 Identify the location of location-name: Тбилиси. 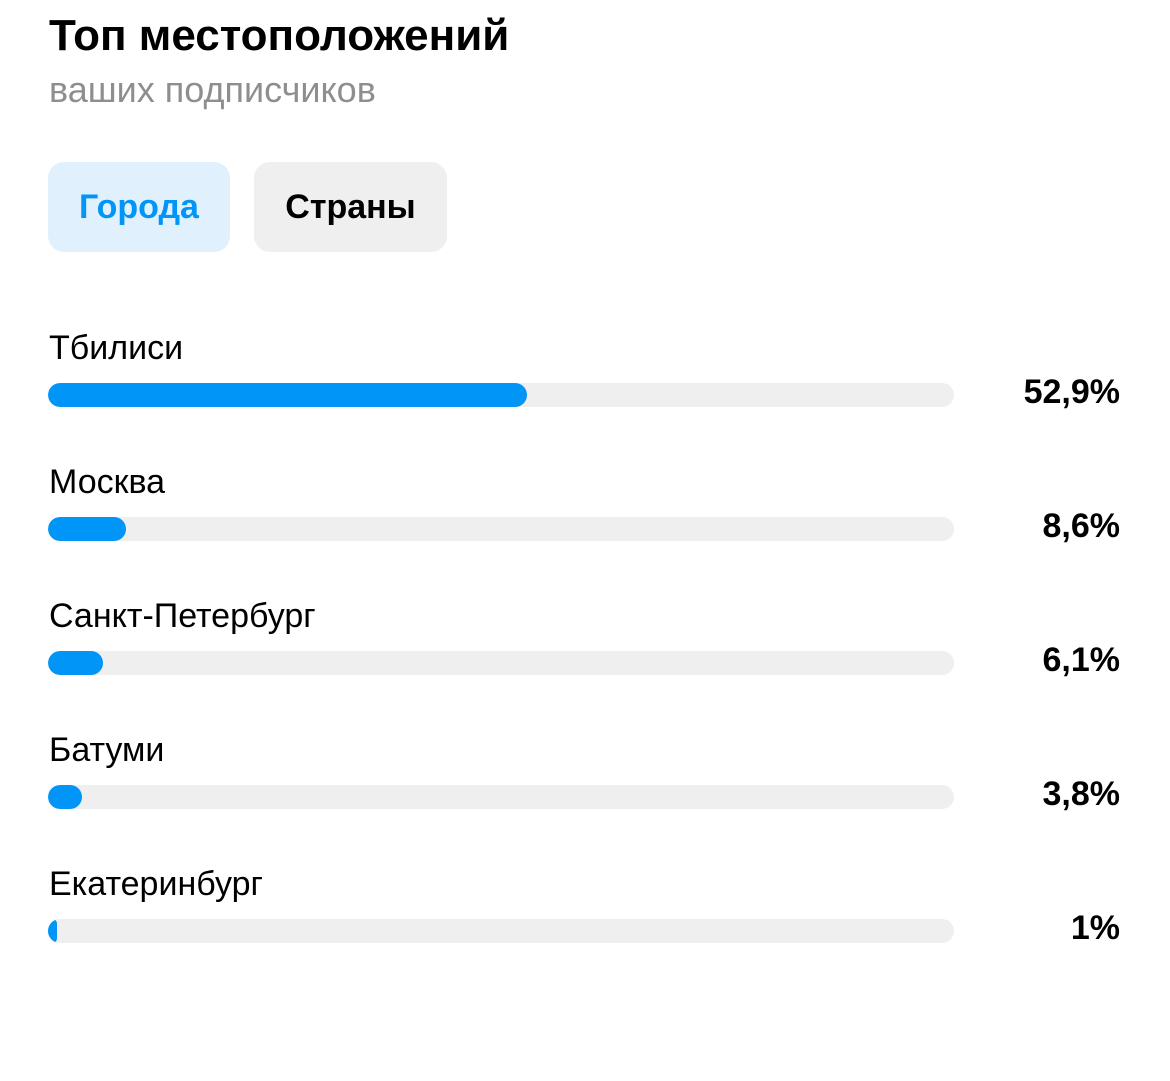
(116, 348).